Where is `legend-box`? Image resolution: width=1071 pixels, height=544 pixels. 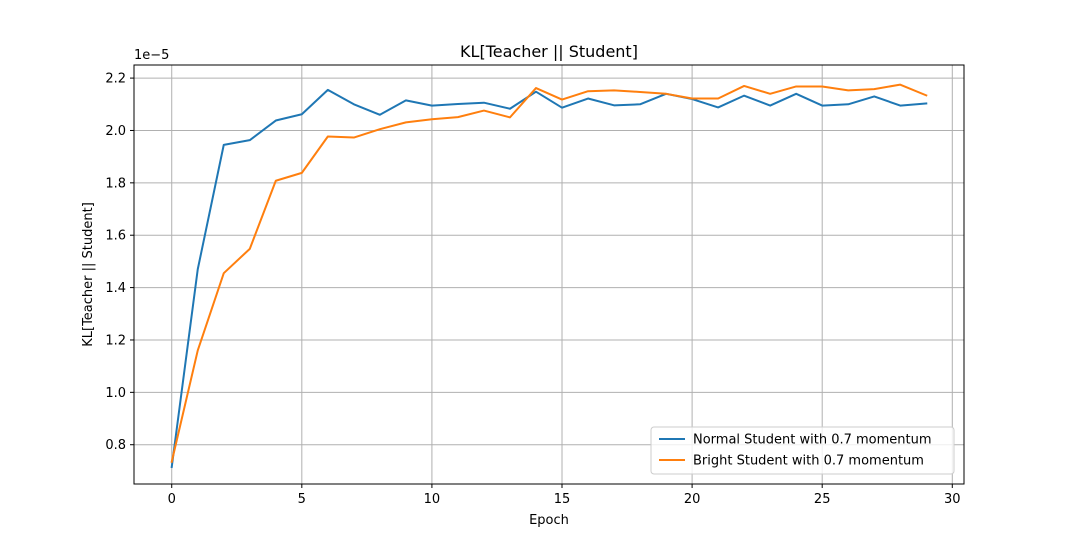
legend-box is located at coordinates (802, 450).